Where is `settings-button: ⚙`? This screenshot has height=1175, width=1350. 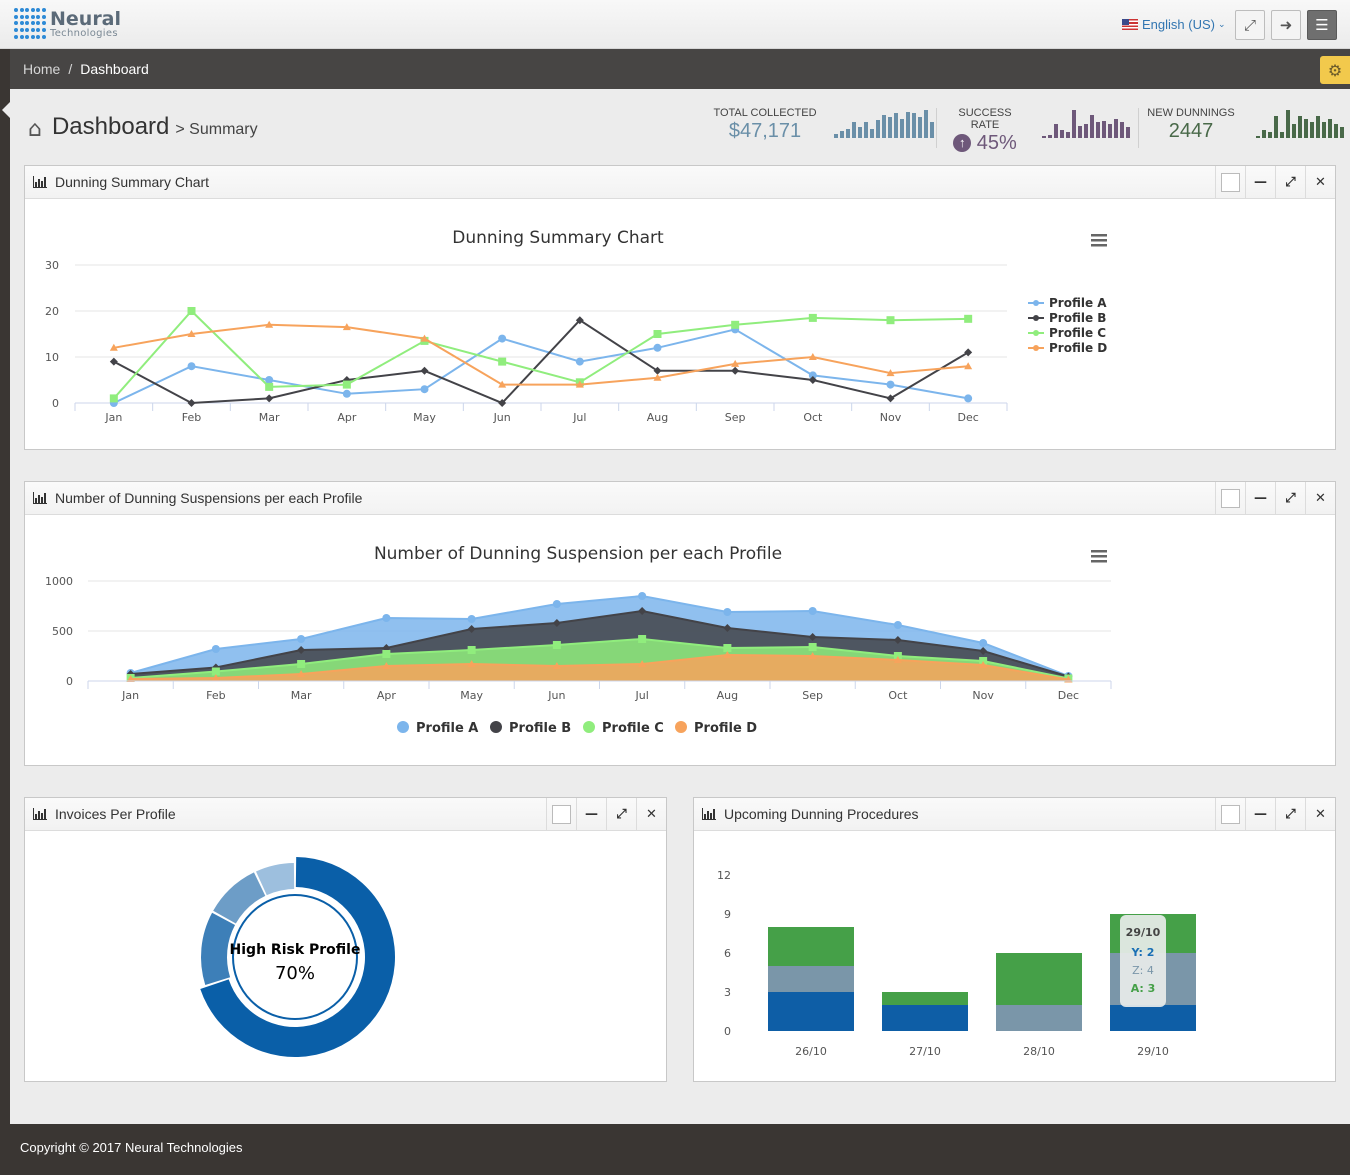
settings-button: ⚙ is located at coordinates (1335, 70).